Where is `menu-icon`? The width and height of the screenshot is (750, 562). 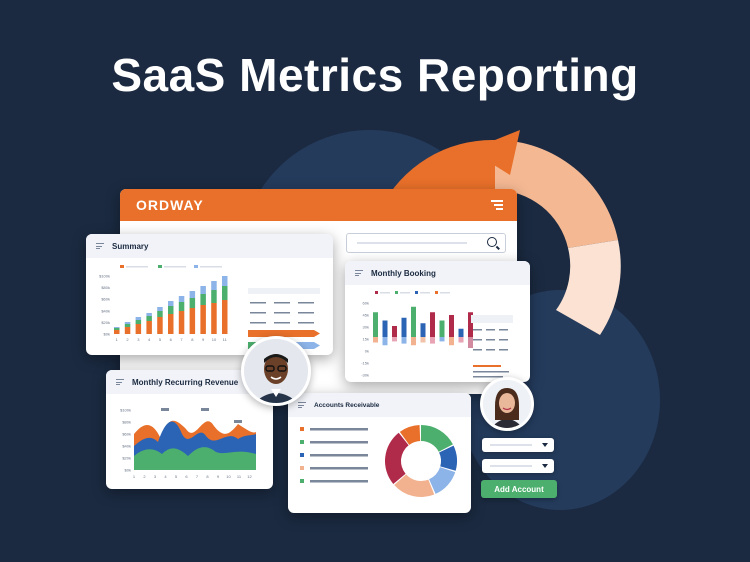 menu-icon is located at coordinates (497, 205).